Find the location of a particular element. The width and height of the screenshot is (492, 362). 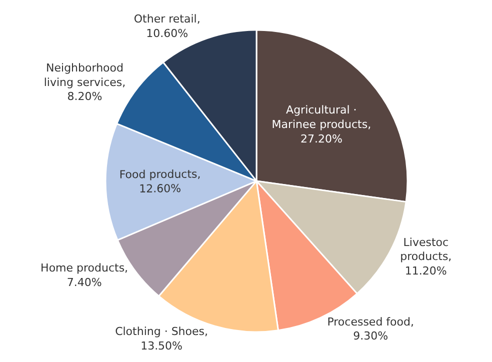

slice-label: Home products, 7.40% is located at coordinates (84, 275).